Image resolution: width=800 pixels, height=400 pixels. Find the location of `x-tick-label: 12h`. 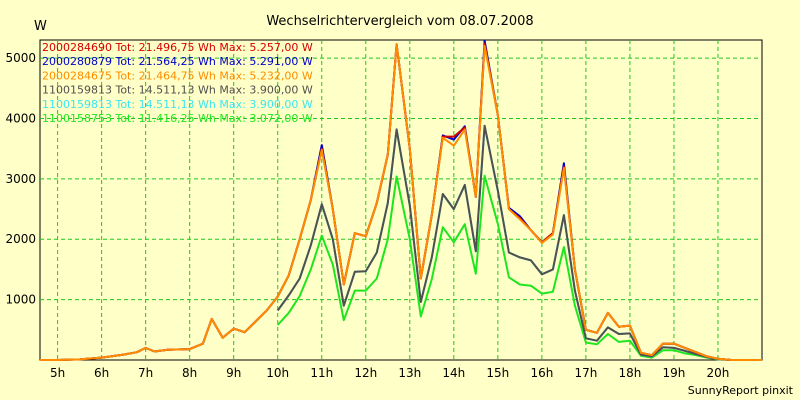

x-tick-label: 12h is located at coordinates (365, 373).